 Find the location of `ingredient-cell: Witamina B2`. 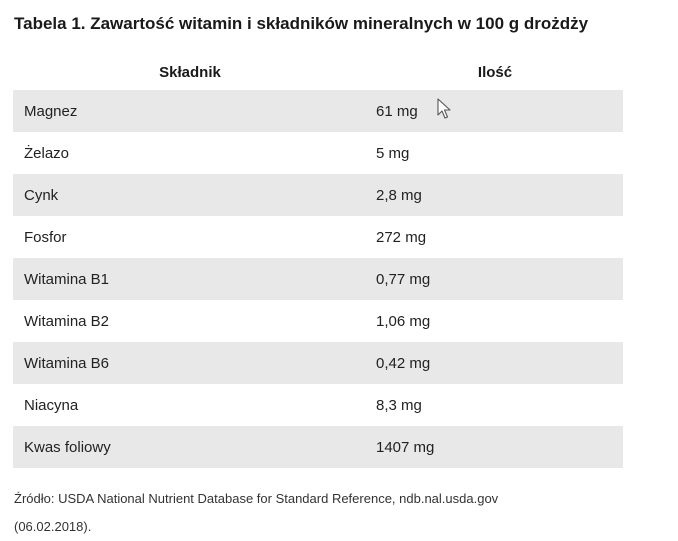

ingredient-cell: Witamina B2 is located at coordinates (67, 321).